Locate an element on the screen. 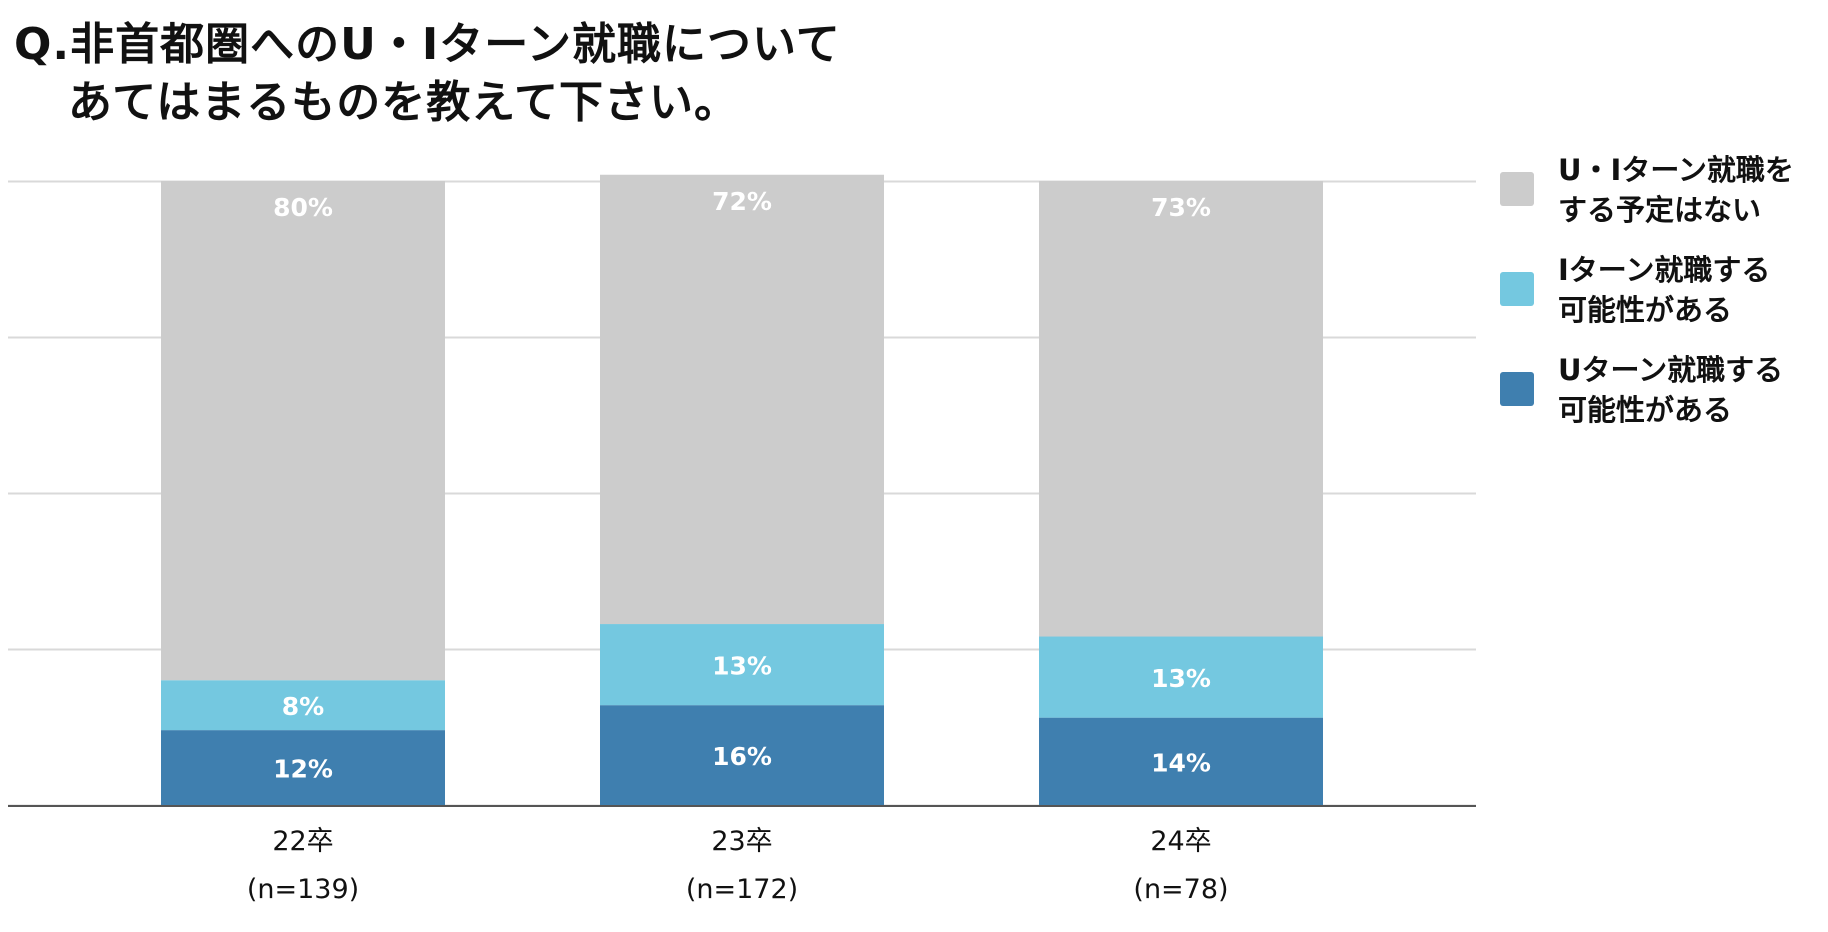 The height and width of the screenshot is (932, 1828). data-label: 73% is located at coordinates (1181, 207).